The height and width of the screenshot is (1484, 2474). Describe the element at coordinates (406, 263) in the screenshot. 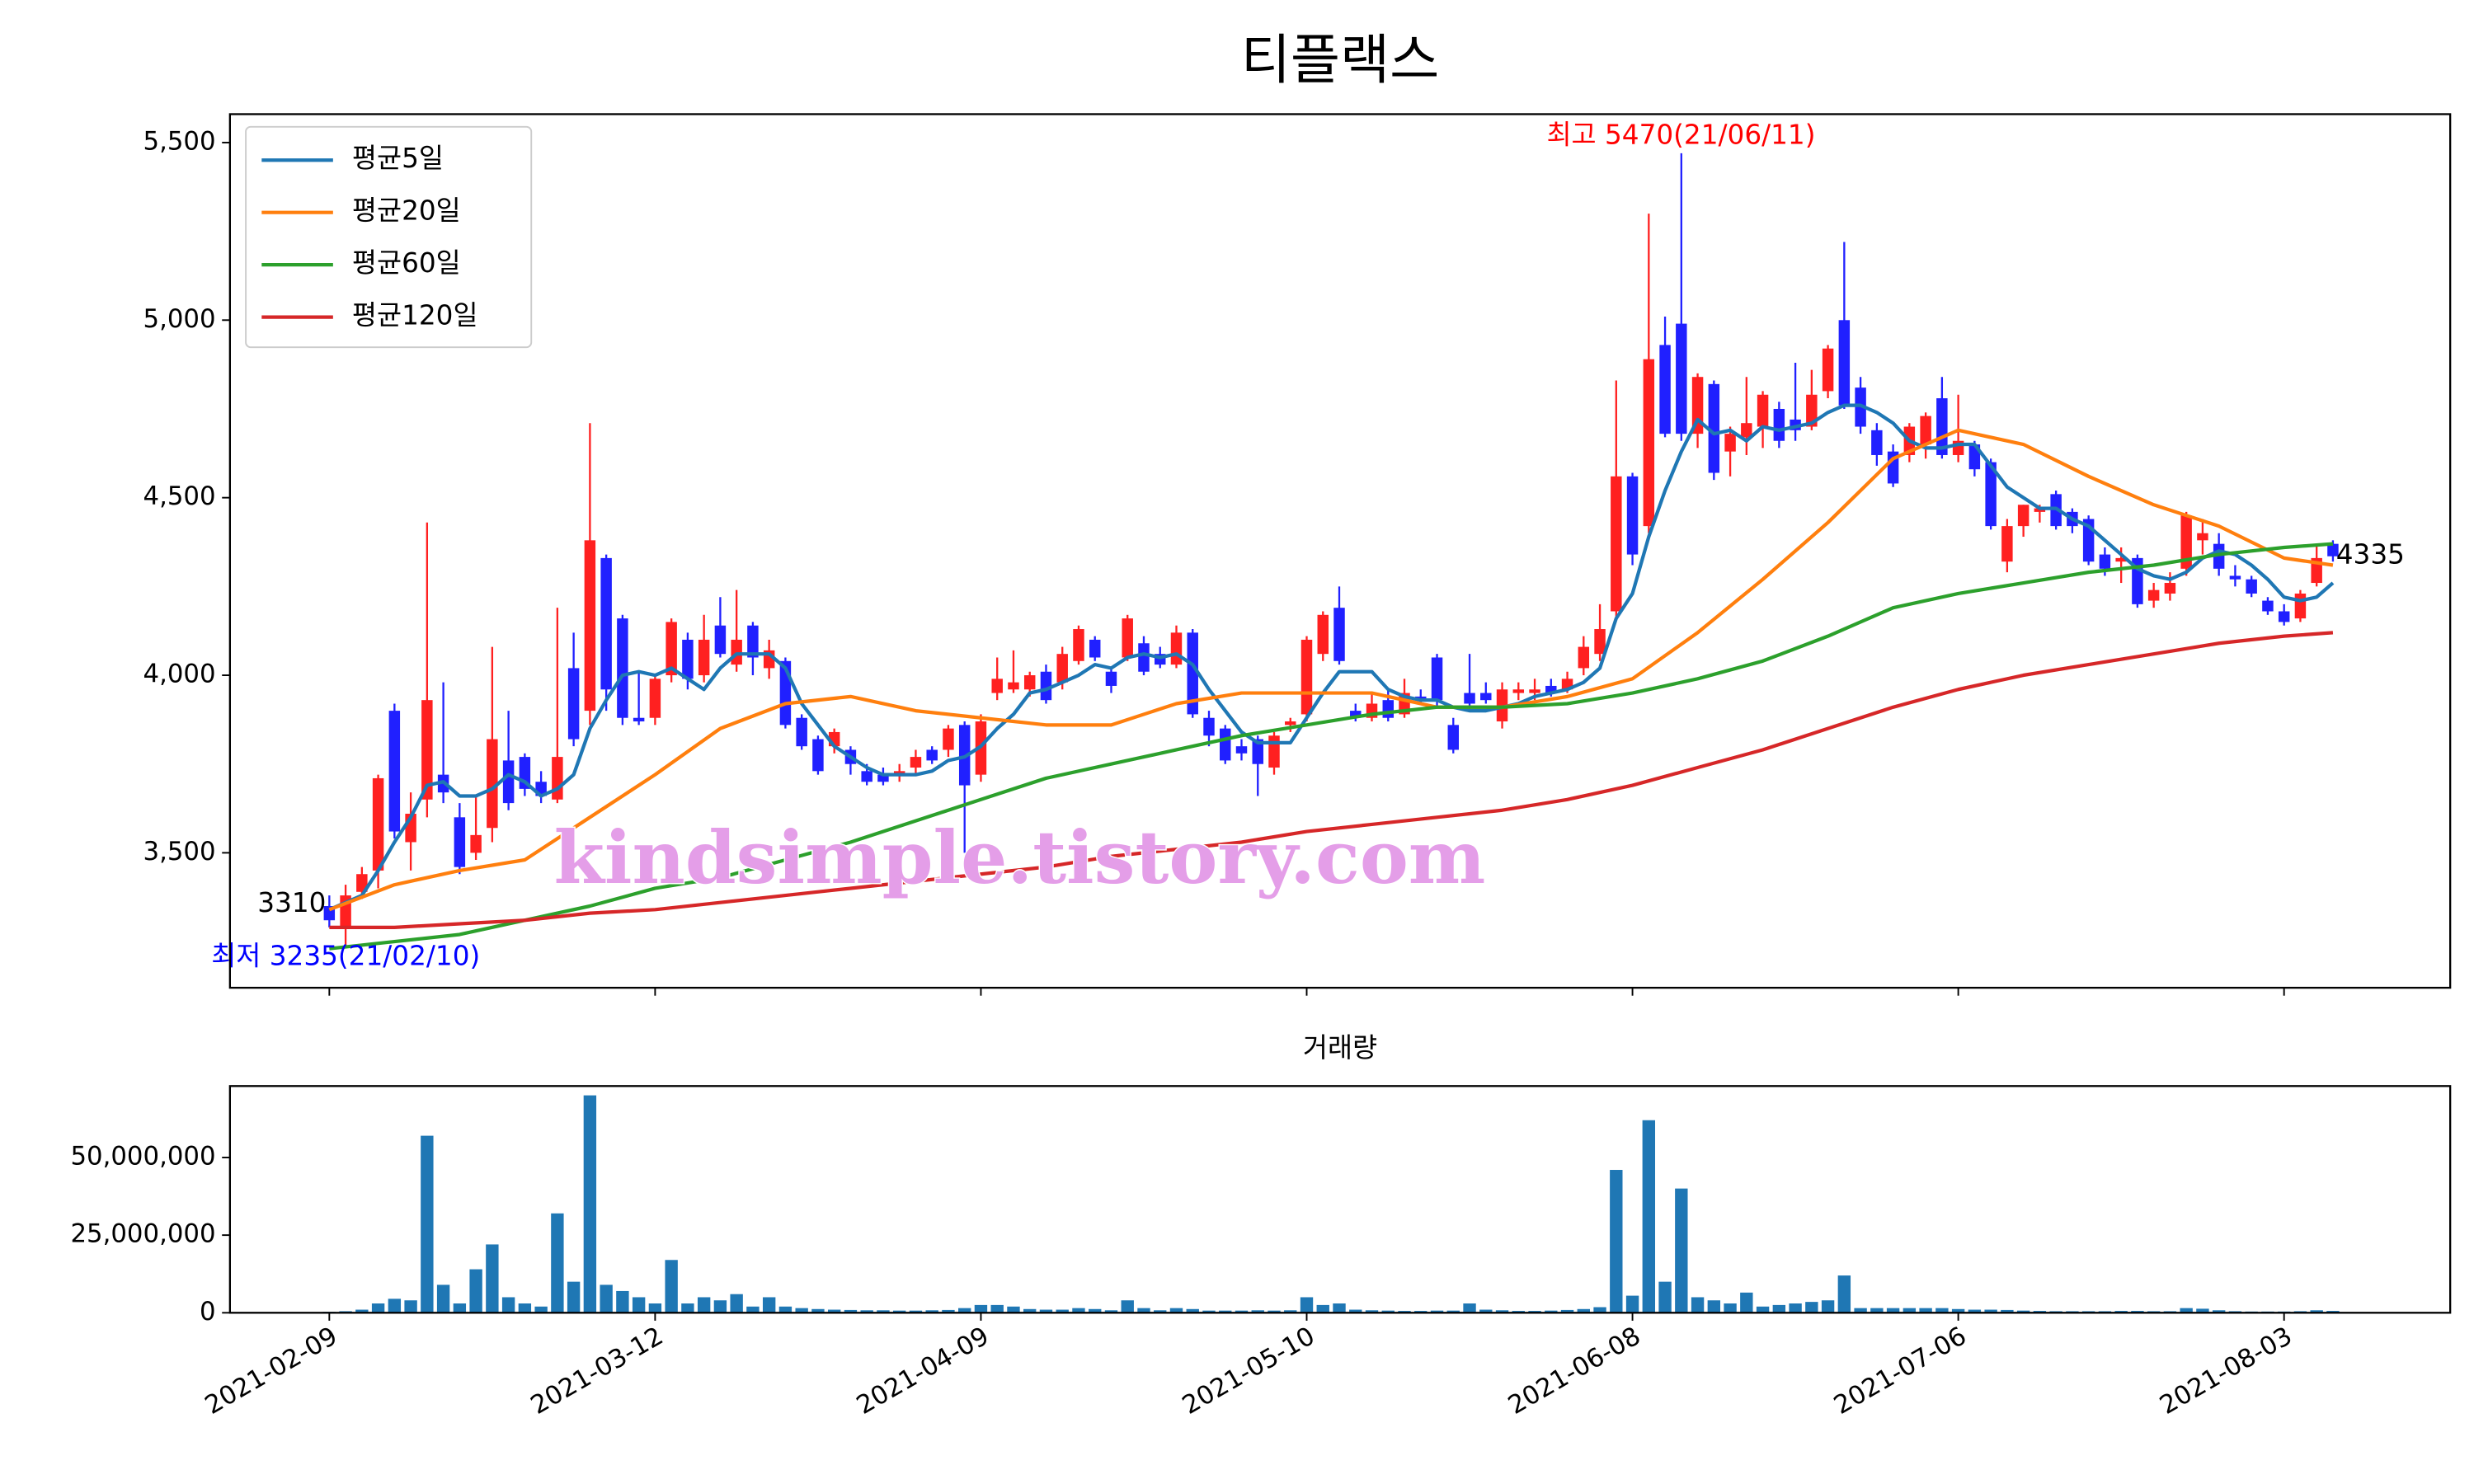

I see `legend-label: 평균60일` at that location.